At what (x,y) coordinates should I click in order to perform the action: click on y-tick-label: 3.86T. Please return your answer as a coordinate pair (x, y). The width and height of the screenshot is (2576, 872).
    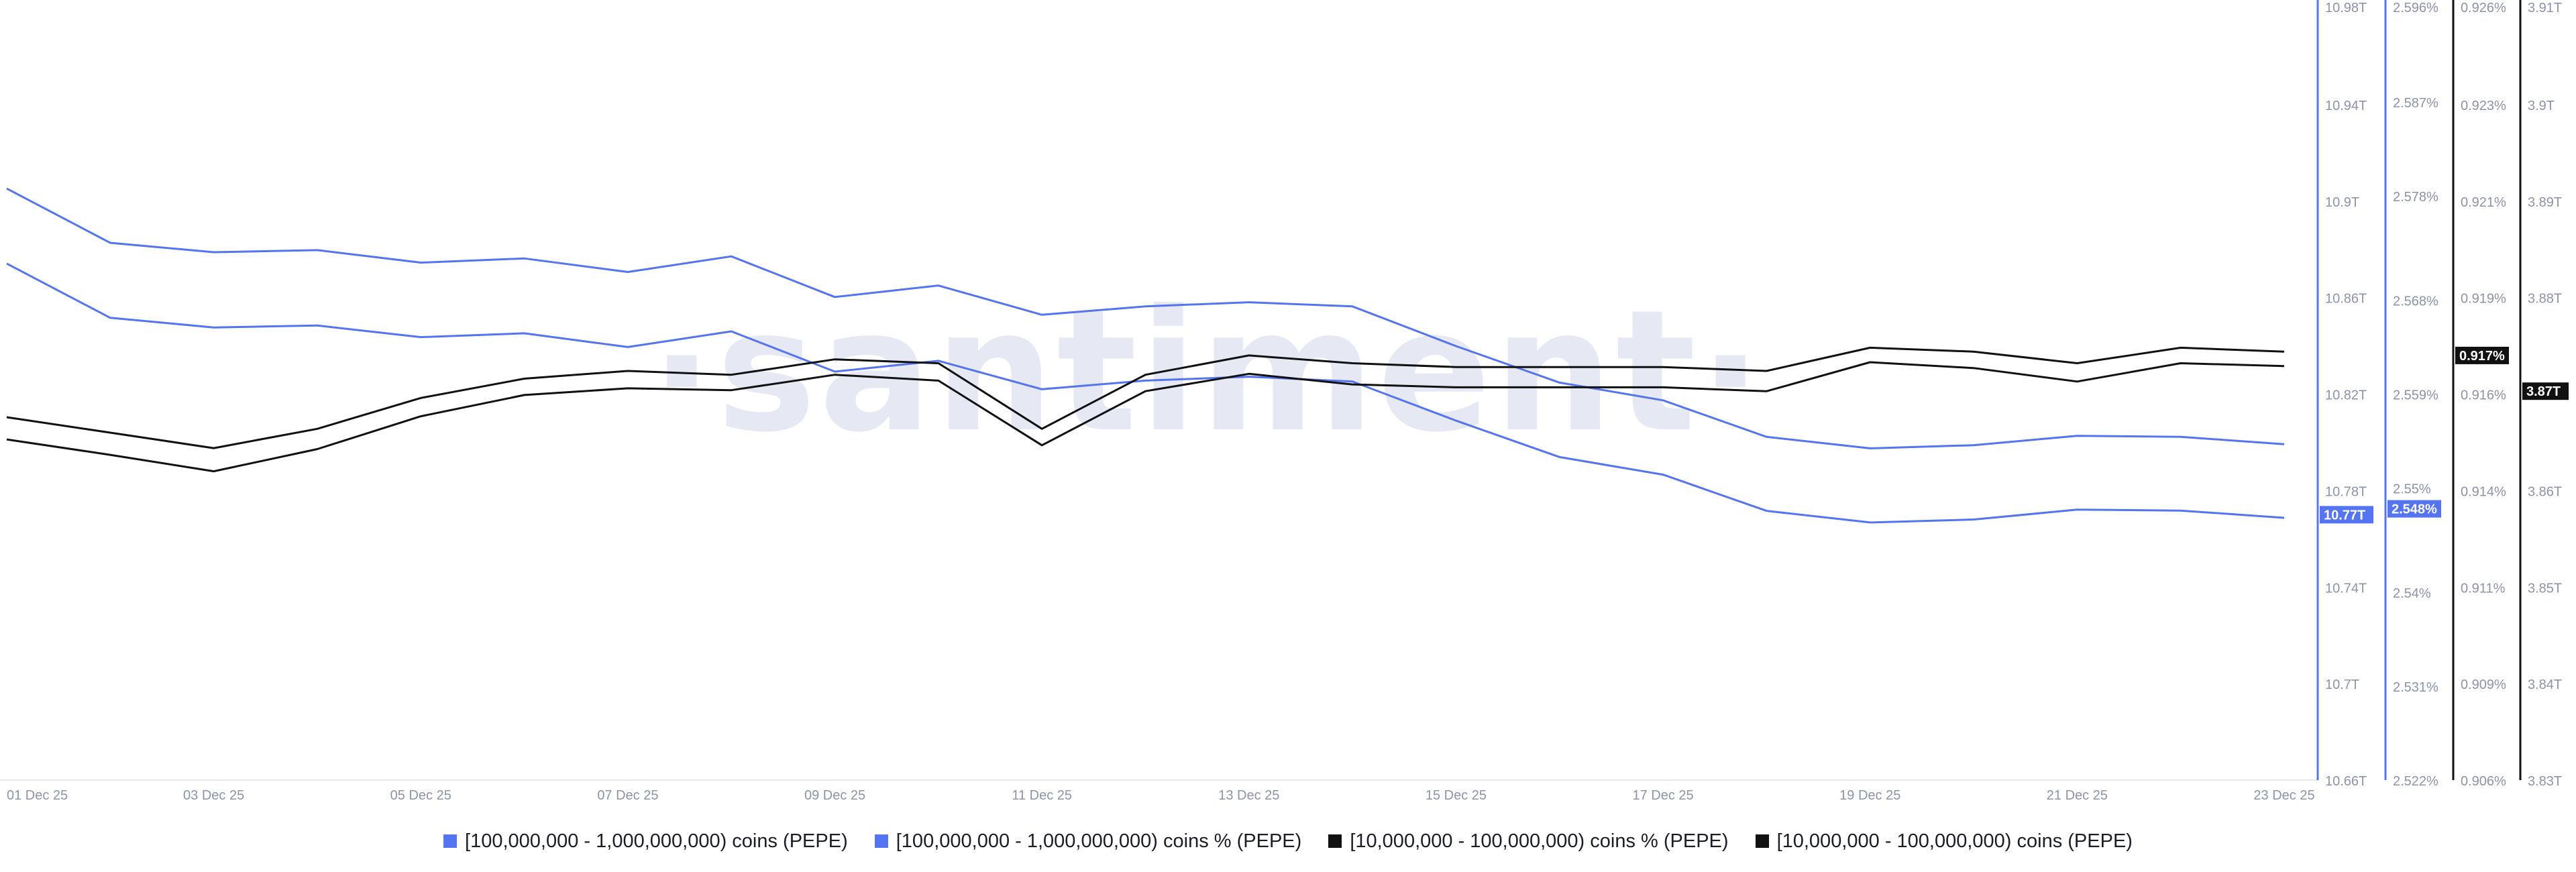
    Looking at the image, I should click on (2545, 491).